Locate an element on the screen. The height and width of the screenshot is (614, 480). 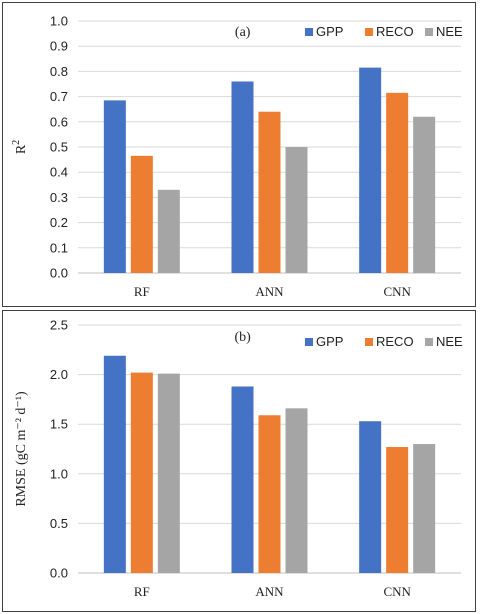
chart-b-ylabel: RMSE (gC m⁻² d⁻¹) is located at coordinates (21, 449).